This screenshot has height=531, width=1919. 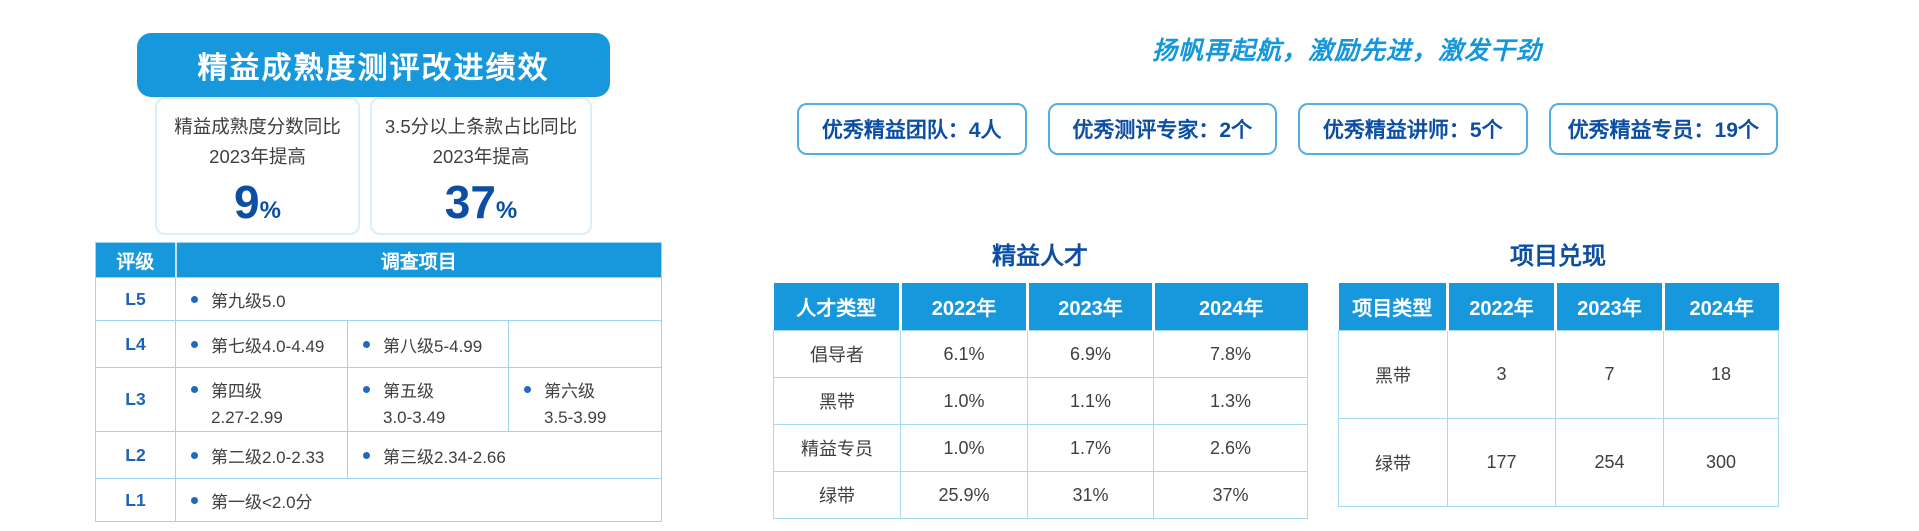 I want to click on rating-cell: 第七级4.0-4.49, so click(x=261, y=344).